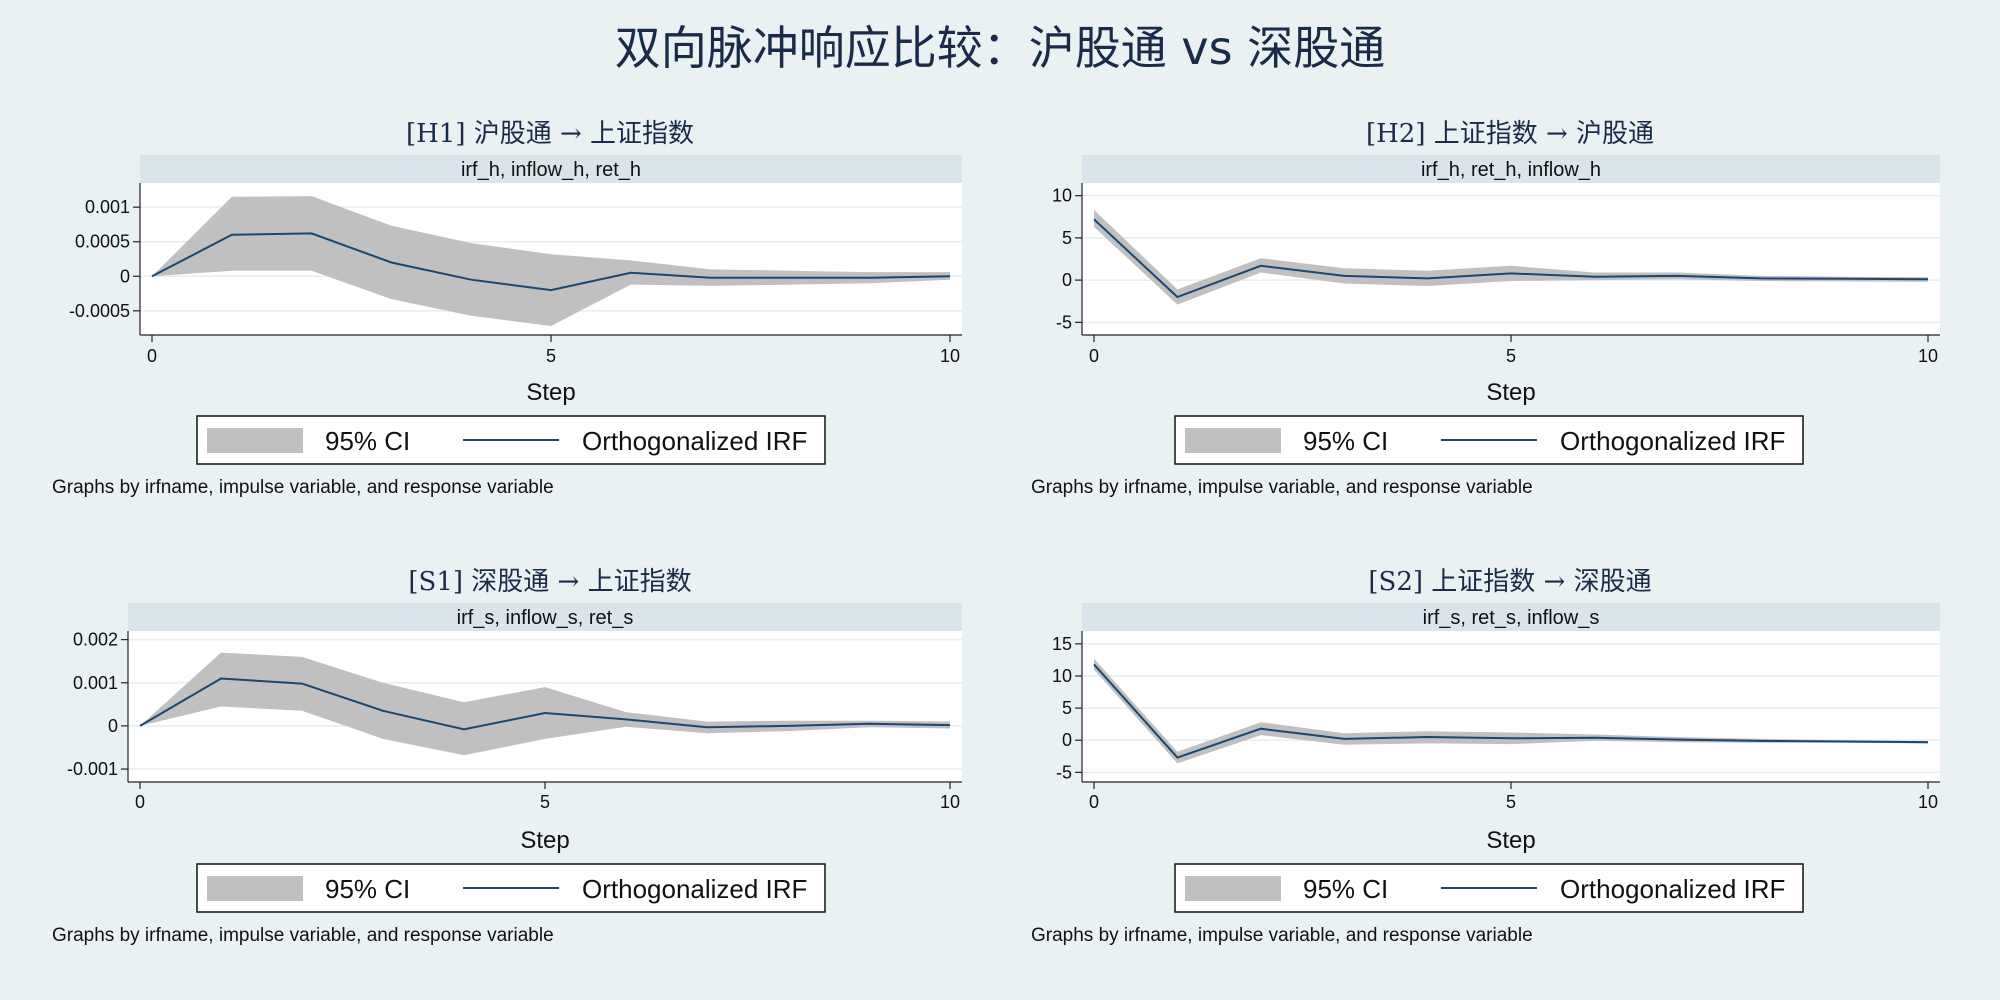 This screenshot has width=2000, height=1000. I want to click on strip-label: irf_s, inflow_s, ret_s, so click(545, 618).